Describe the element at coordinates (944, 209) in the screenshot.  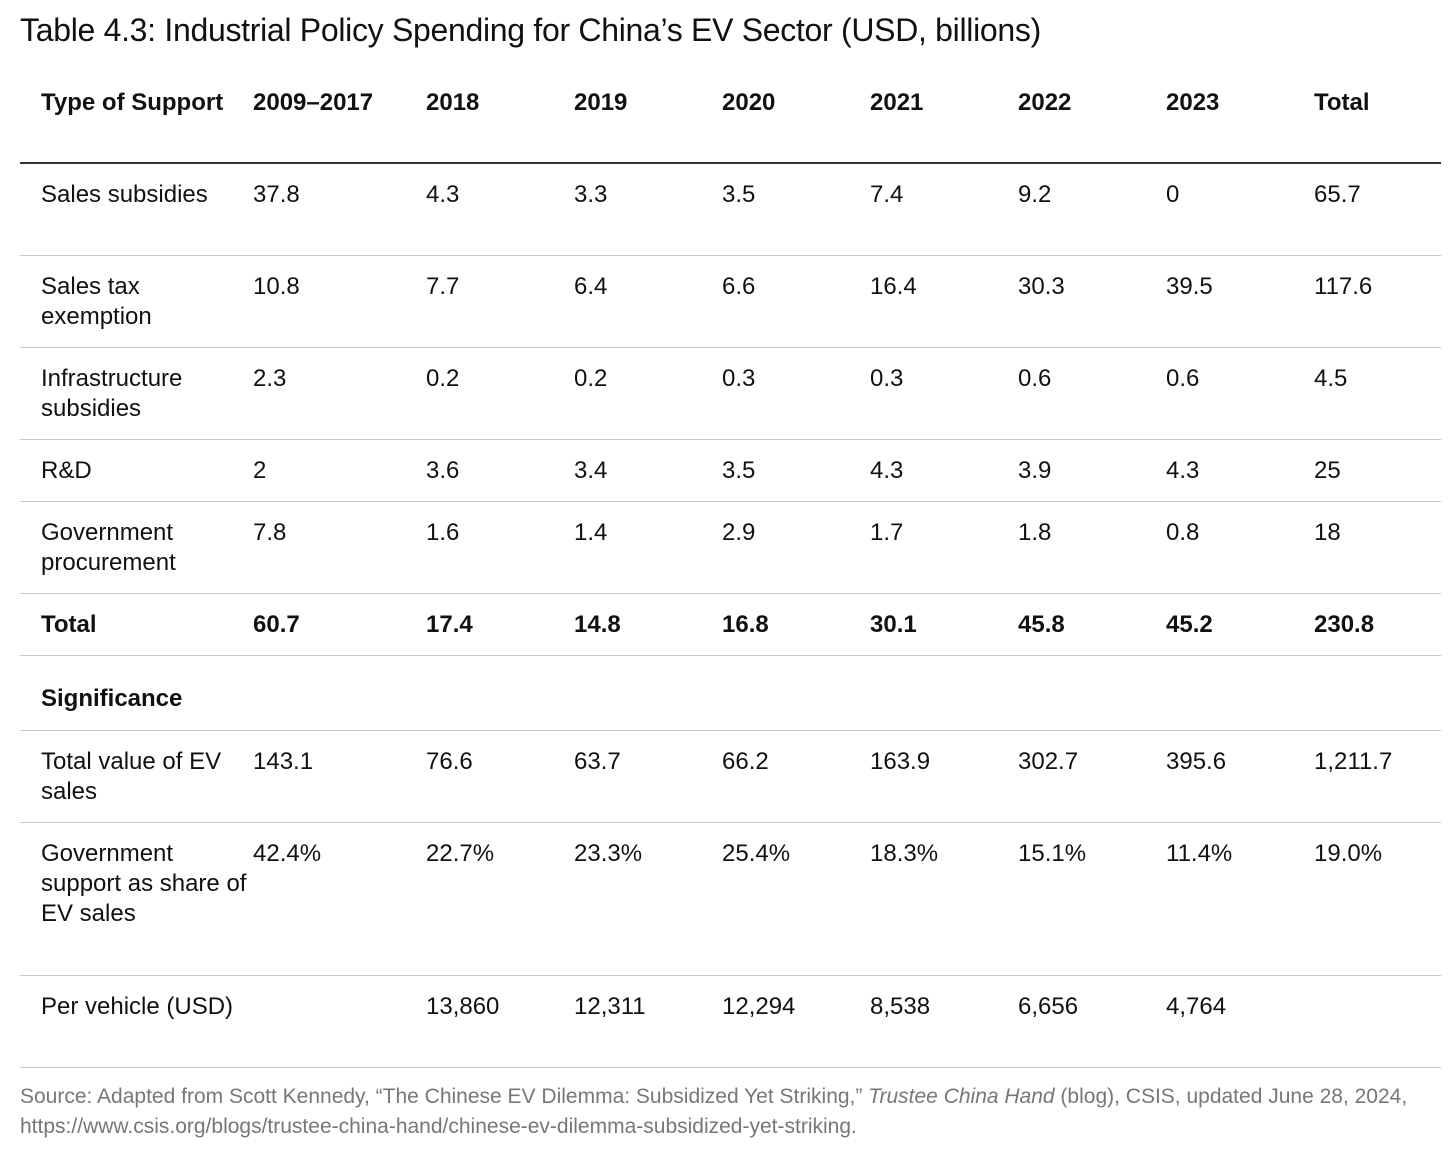
I see `table-cell: 7.4` at that location.